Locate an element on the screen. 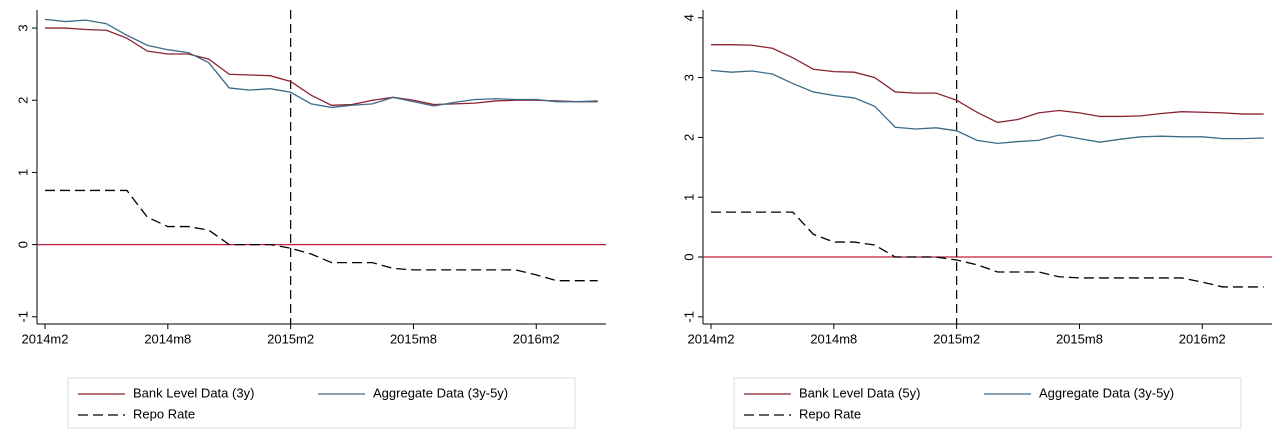 The width and height of the screenshot is (1277, 429). legend-label: Bank Level Data (3y) is located at coordinates (193, 392).